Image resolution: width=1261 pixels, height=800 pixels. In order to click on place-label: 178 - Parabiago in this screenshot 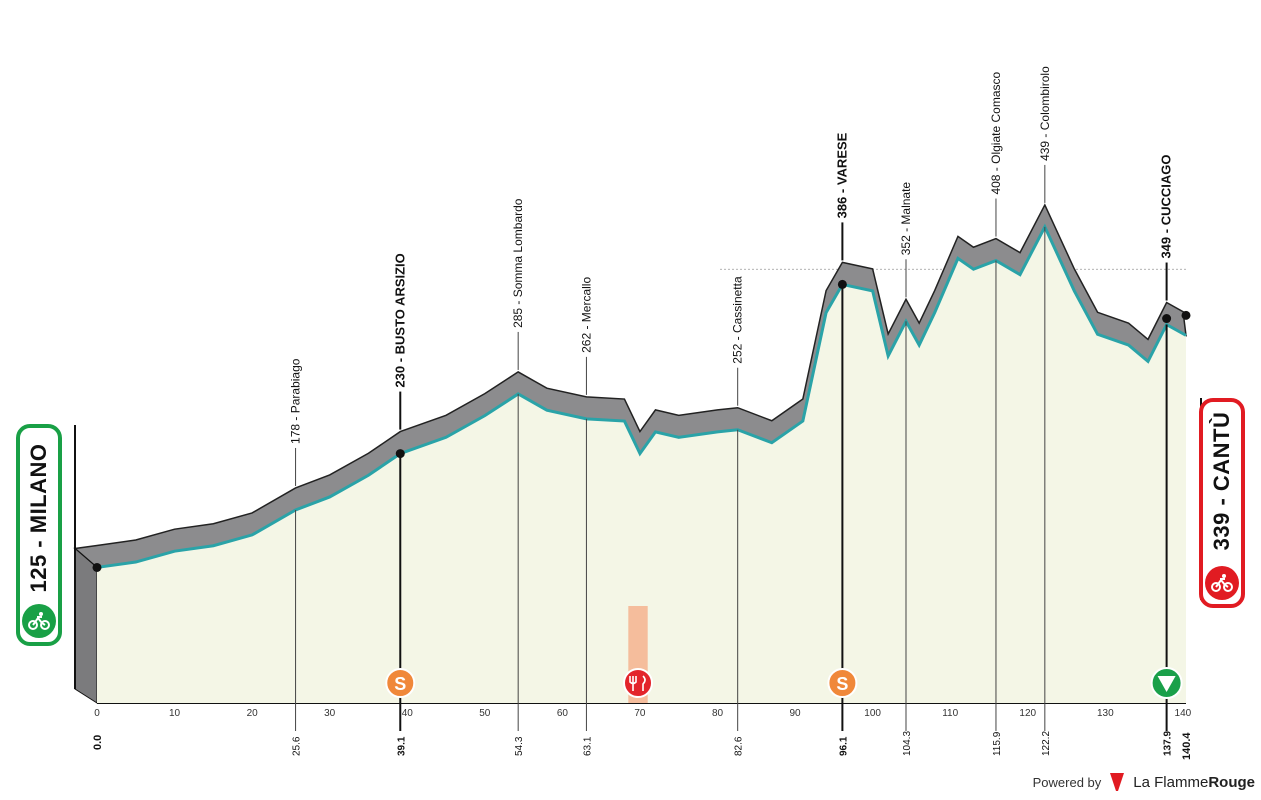, I will do `click(296, 401)`.